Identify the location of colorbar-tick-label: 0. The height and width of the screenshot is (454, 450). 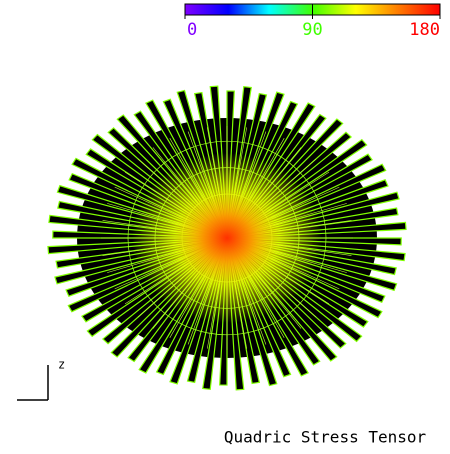
(192, 30).